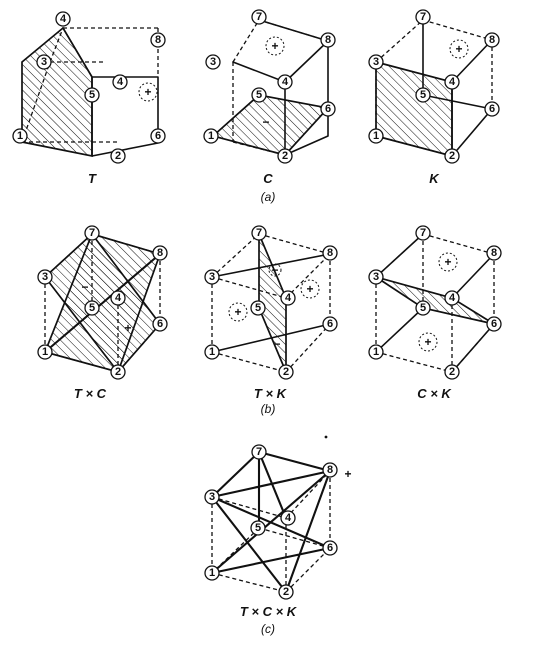  What do you see at coordinates (271, 393) in the screenshot?
I see `caption-t-x-k: T × K` at bounding box center [271, 393].